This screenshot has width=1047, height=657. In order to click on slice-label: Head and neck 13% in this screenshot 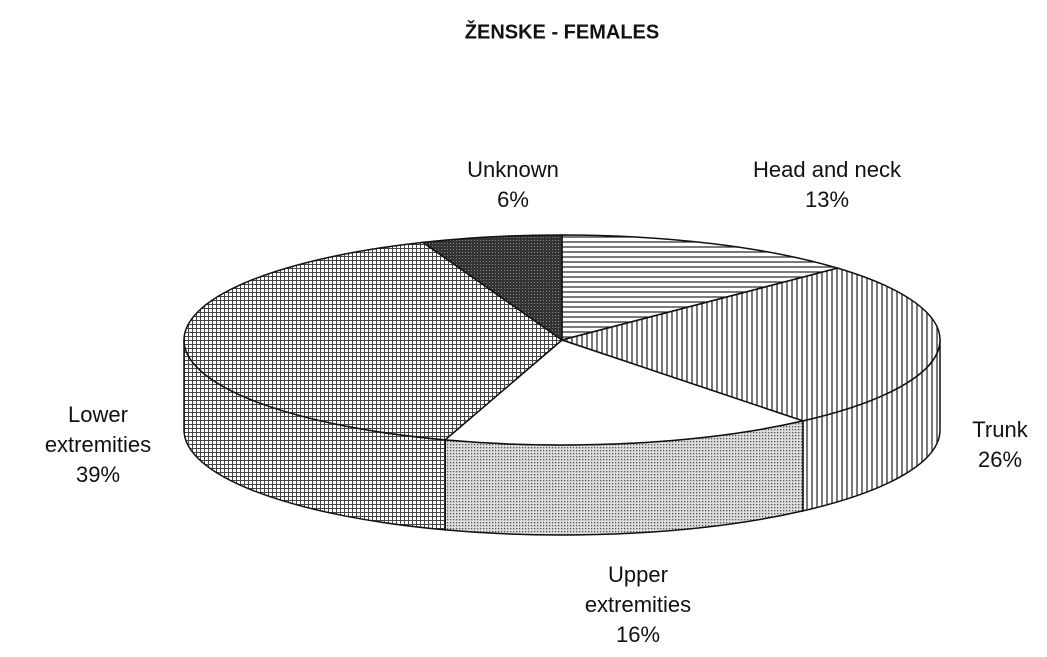, I will do `click(827, 185)`.